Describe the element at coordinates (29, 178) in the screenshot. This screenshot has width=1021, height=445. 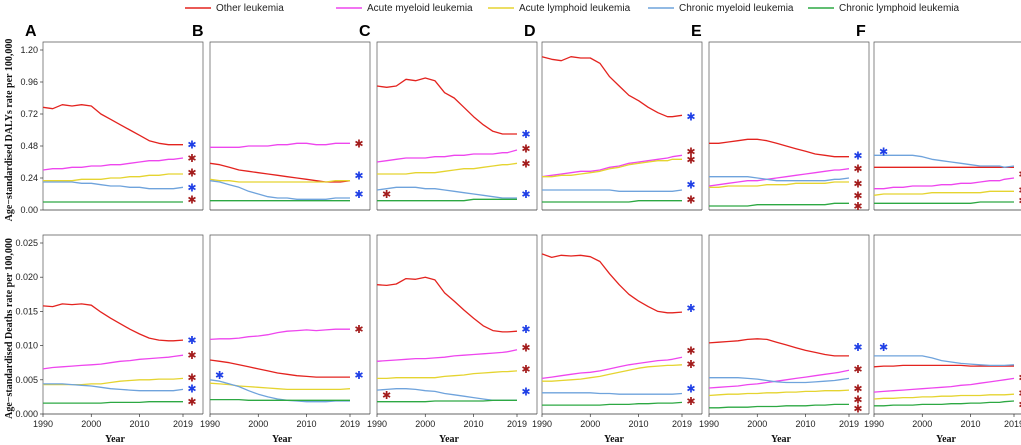
I see `y-tick-label: 0.24` at that location.